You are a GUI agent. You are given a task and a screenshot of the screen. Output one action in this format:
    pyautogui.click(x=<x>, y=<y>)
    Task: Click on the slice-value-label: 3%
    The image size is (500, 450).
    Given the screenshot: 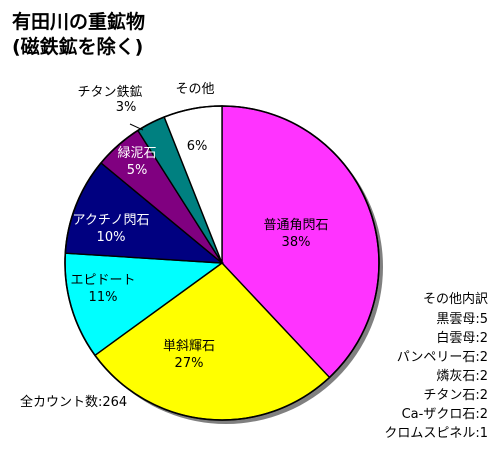 What is the action you would take?
    pyautogui.click(x=126, y=107)
    